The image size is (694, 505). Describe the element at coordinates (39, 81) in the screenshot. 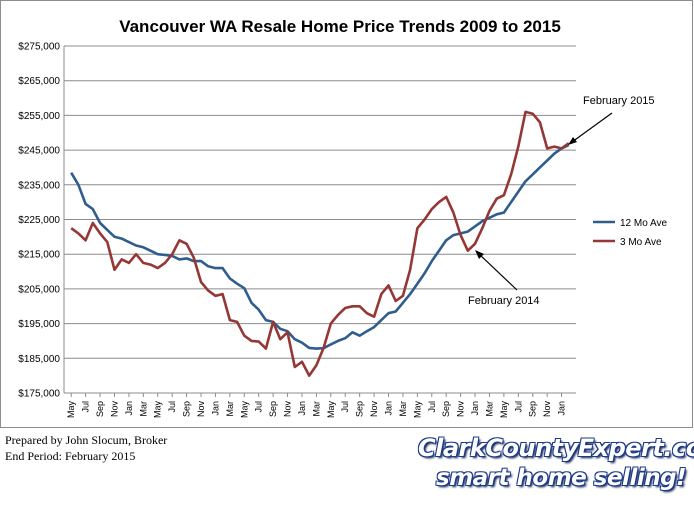

I see `y-tick-label: $265,000` at that location.